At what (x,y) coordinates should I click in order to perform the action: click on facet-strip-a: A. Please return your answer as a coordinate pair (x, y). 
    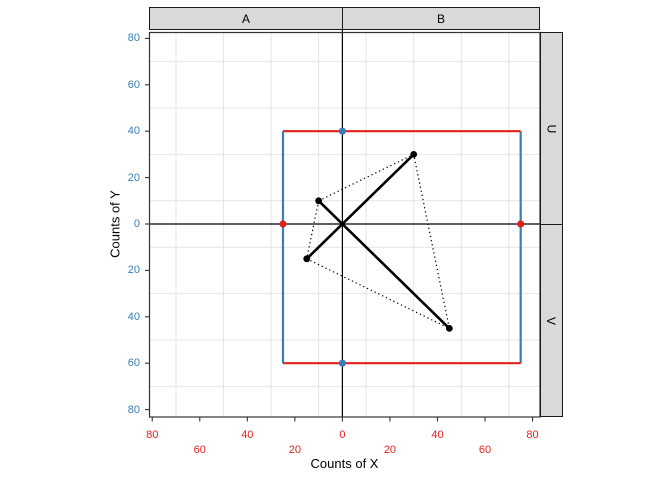
    Looking at the image, I should click on (246, 18).